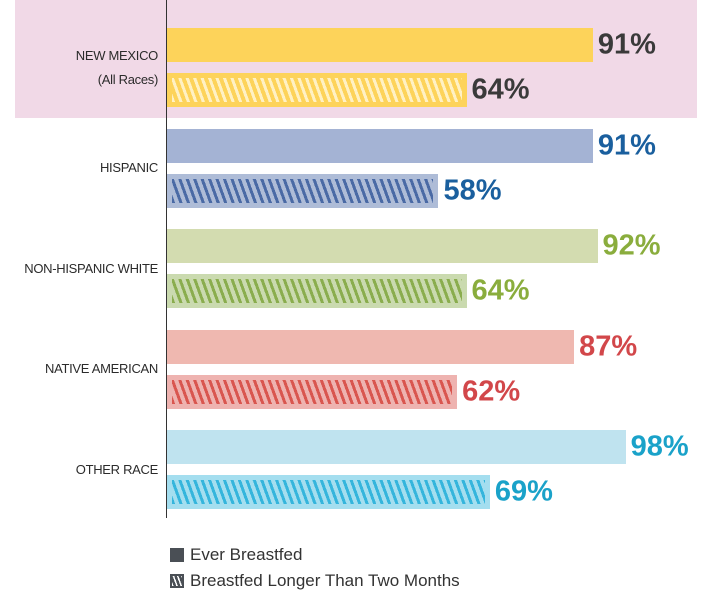  Describe the element at coordinates (608, 346) in the screenshot. I see `value-label: 87%` at that location.